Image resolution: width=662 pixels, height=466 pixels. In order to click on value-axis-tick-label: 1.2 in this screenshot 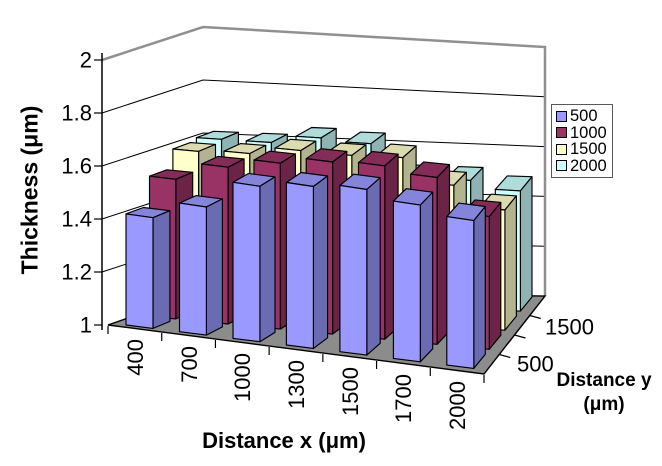, I will do `click(76, 272)`.